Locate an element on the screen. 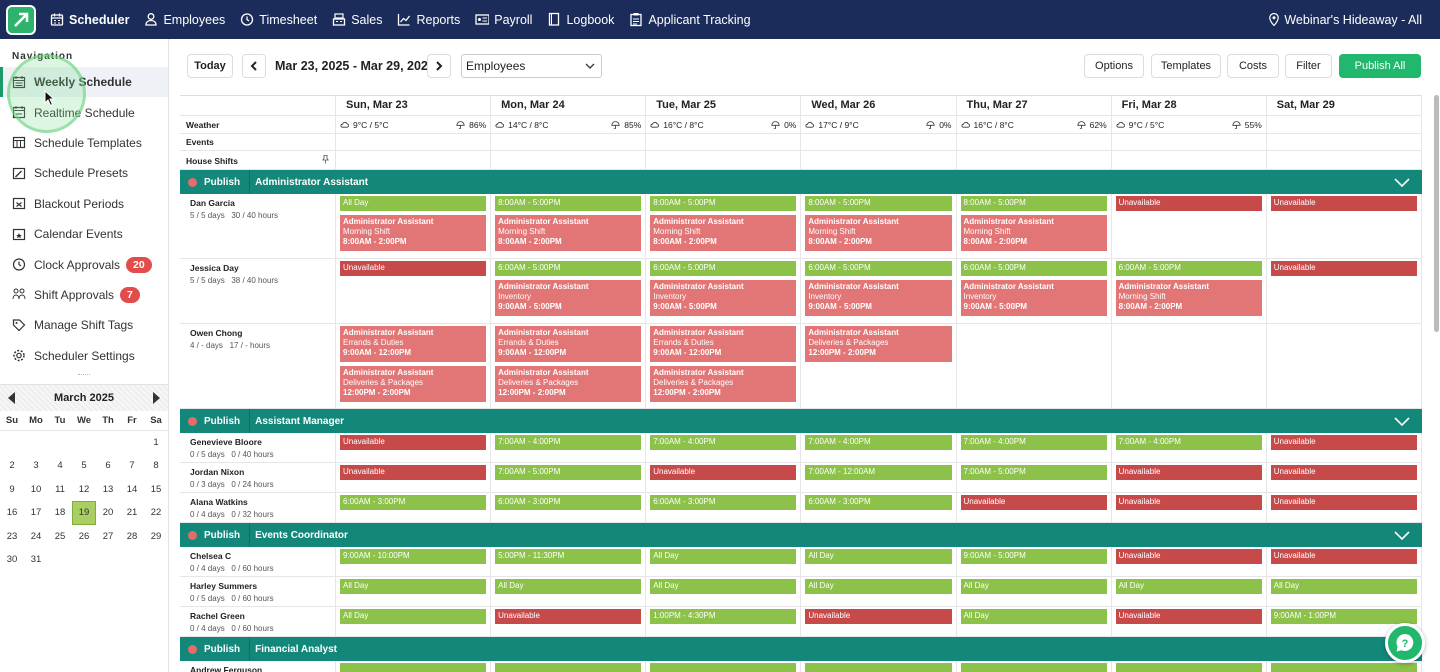  shift-cell: 9:00AM - 5:00PM is located at coordinates (1034, 562).